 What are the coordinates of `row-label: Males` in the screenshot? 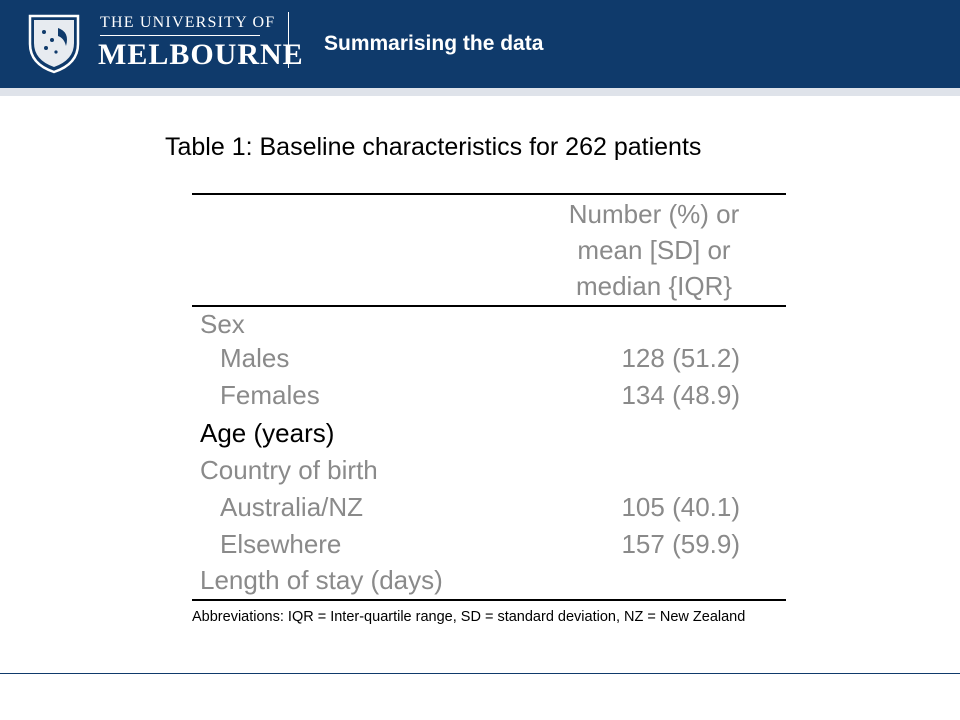 It's located at (255, 358).